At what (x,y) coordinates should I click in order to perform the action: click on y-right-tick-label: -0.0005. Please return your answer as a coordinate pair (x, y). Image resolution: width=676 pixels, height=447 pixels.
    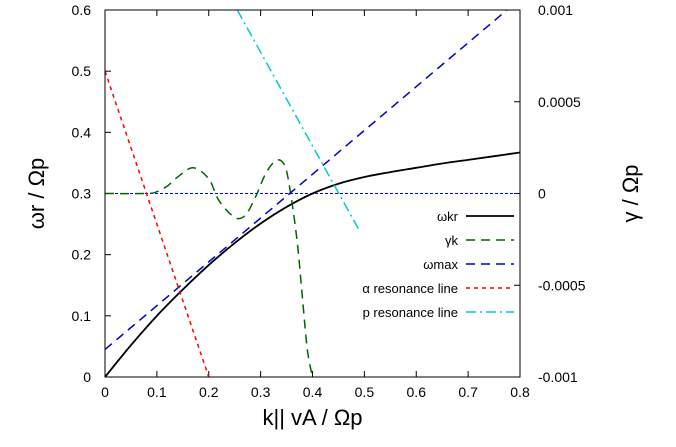
    Looking at the image, I should click on (562, 285).